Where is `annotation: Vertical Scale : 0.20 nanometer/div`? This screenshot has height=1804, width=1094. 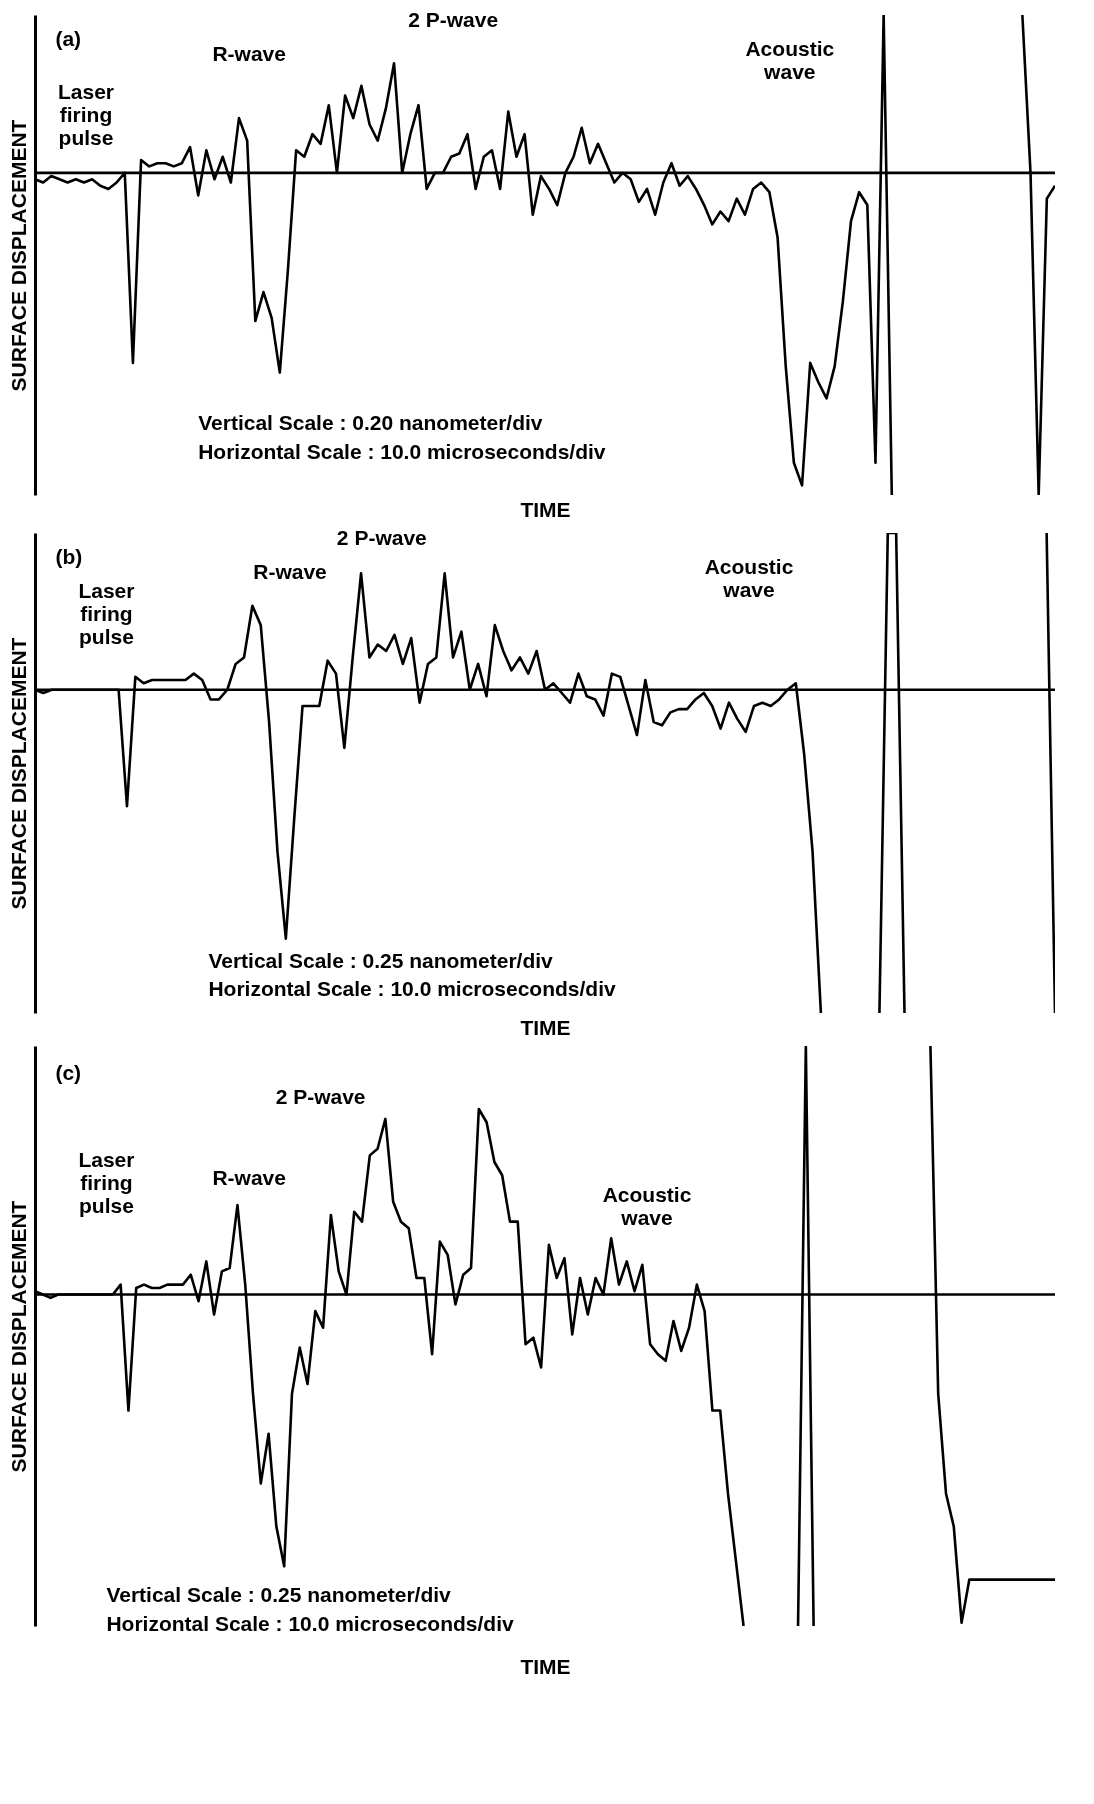
annotation: Vertical Scale : 0.20 nanometer/div is located at coordinates (370, 423).